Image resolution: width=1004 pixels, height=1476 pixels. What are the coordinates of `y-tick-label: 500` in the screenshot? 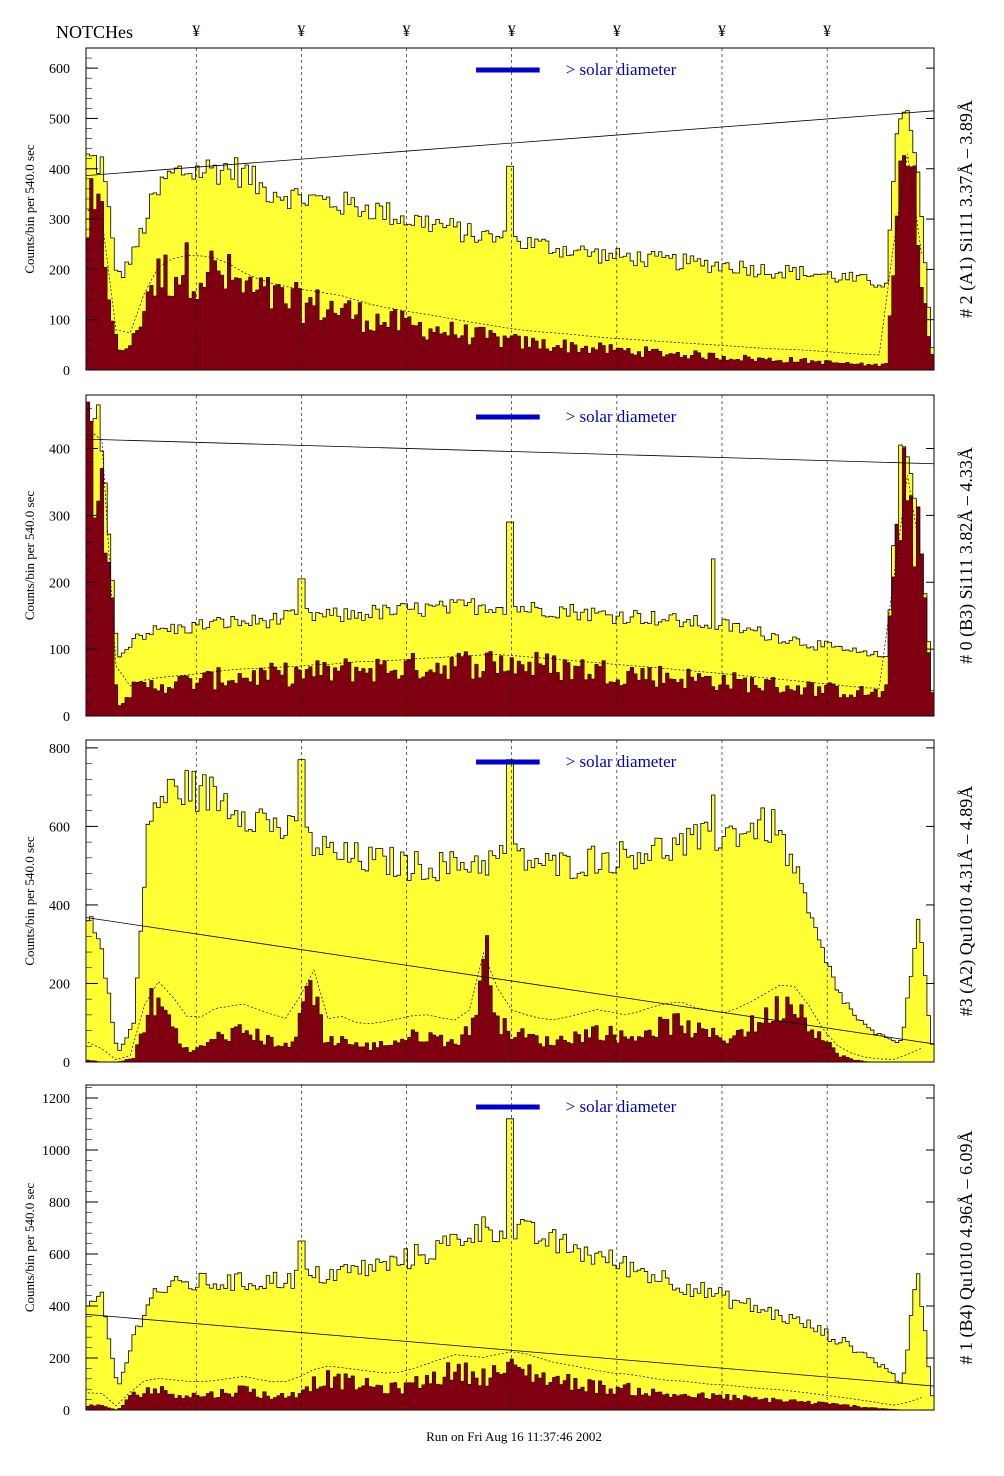 It's located at (59, 119).